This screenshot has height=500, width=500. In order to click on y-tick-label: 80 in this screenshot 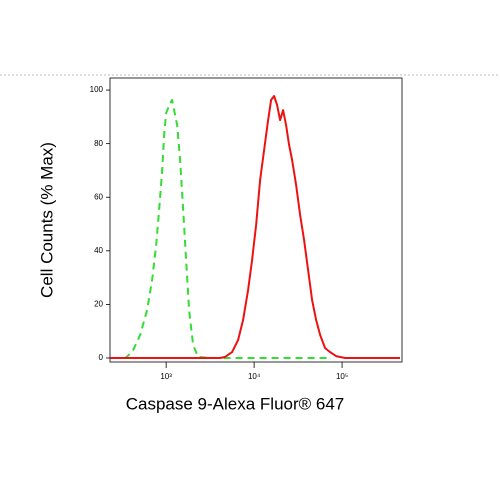, I will do `click(98, 143)`.